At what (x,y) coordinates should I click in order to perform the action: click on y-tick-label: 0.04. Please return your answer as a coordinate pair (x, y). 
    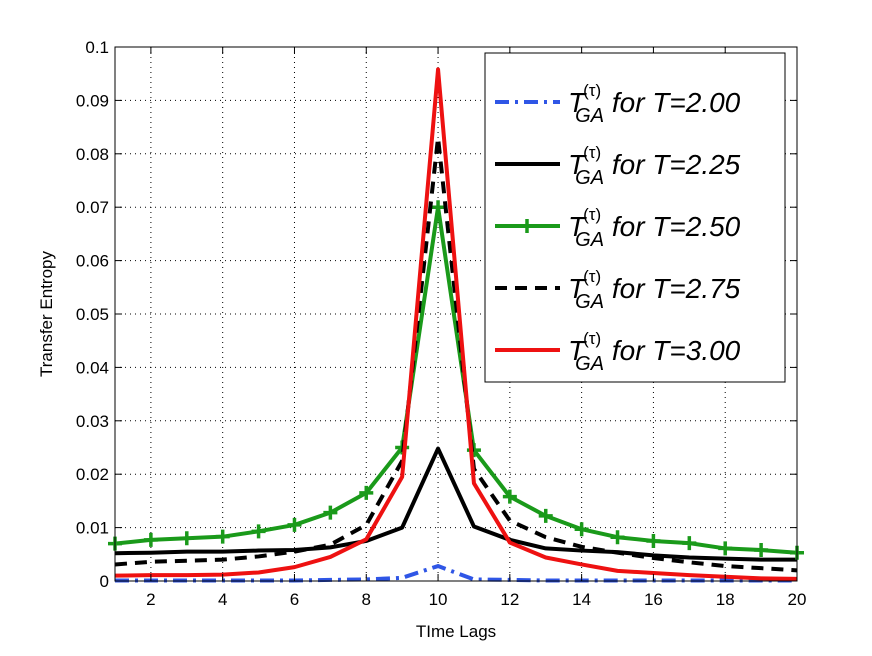
    Looking at the image, I should click on (92, 367).